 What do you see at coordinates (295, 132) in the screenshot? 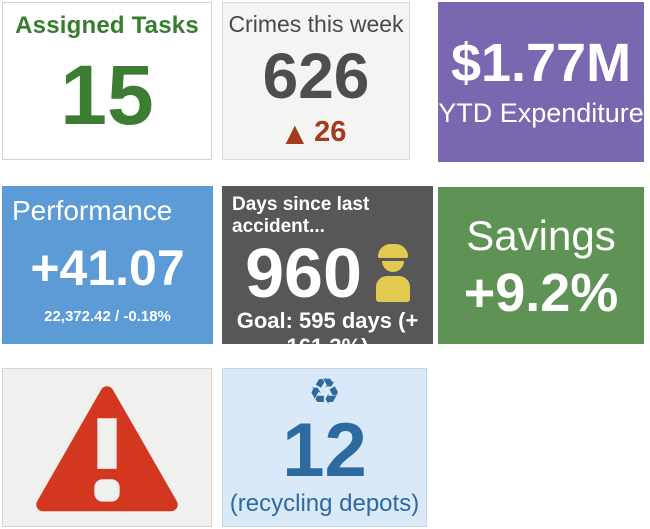
I see `up-arrow-icon: ▲` at bounding box center [295, 132].